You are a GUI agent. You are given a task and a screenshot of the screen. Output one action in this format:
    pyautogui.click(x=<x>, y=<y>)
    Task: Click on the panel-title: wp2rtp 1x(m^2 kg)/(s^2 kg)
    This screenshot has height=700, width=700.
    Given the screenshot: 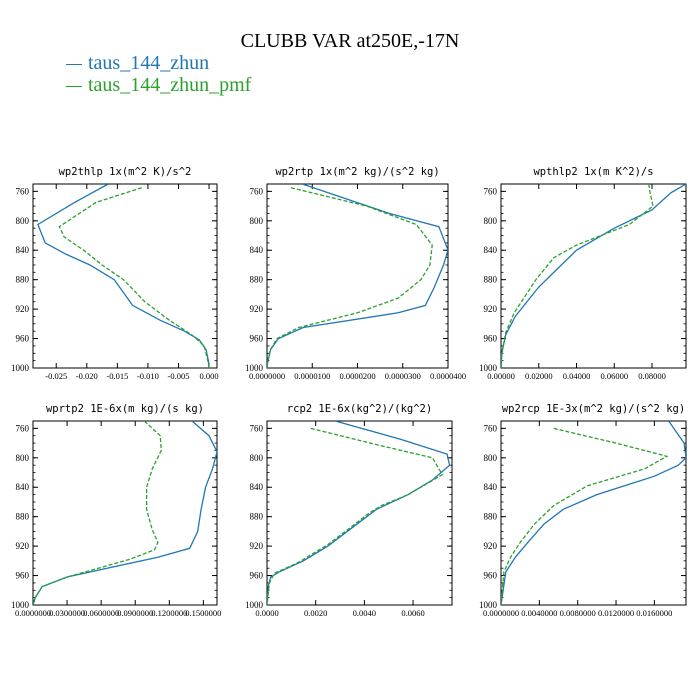 What is the action you would take?
    pyautogui.click(x=357, y=172)
    